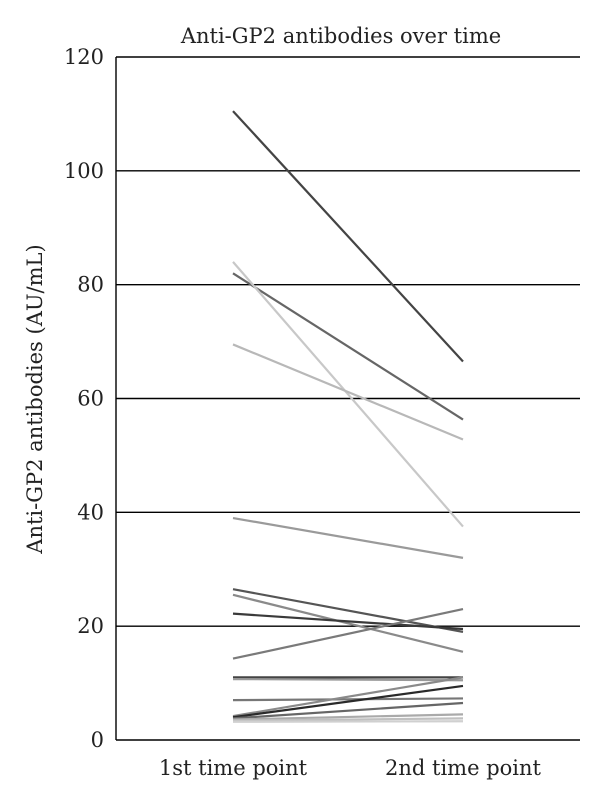 This screenshot has width=600, height=801. What do you see at coordinates (84, 57) in the screenshot?
I see `y-tick-label: 120` at bounding box center [84, 57].